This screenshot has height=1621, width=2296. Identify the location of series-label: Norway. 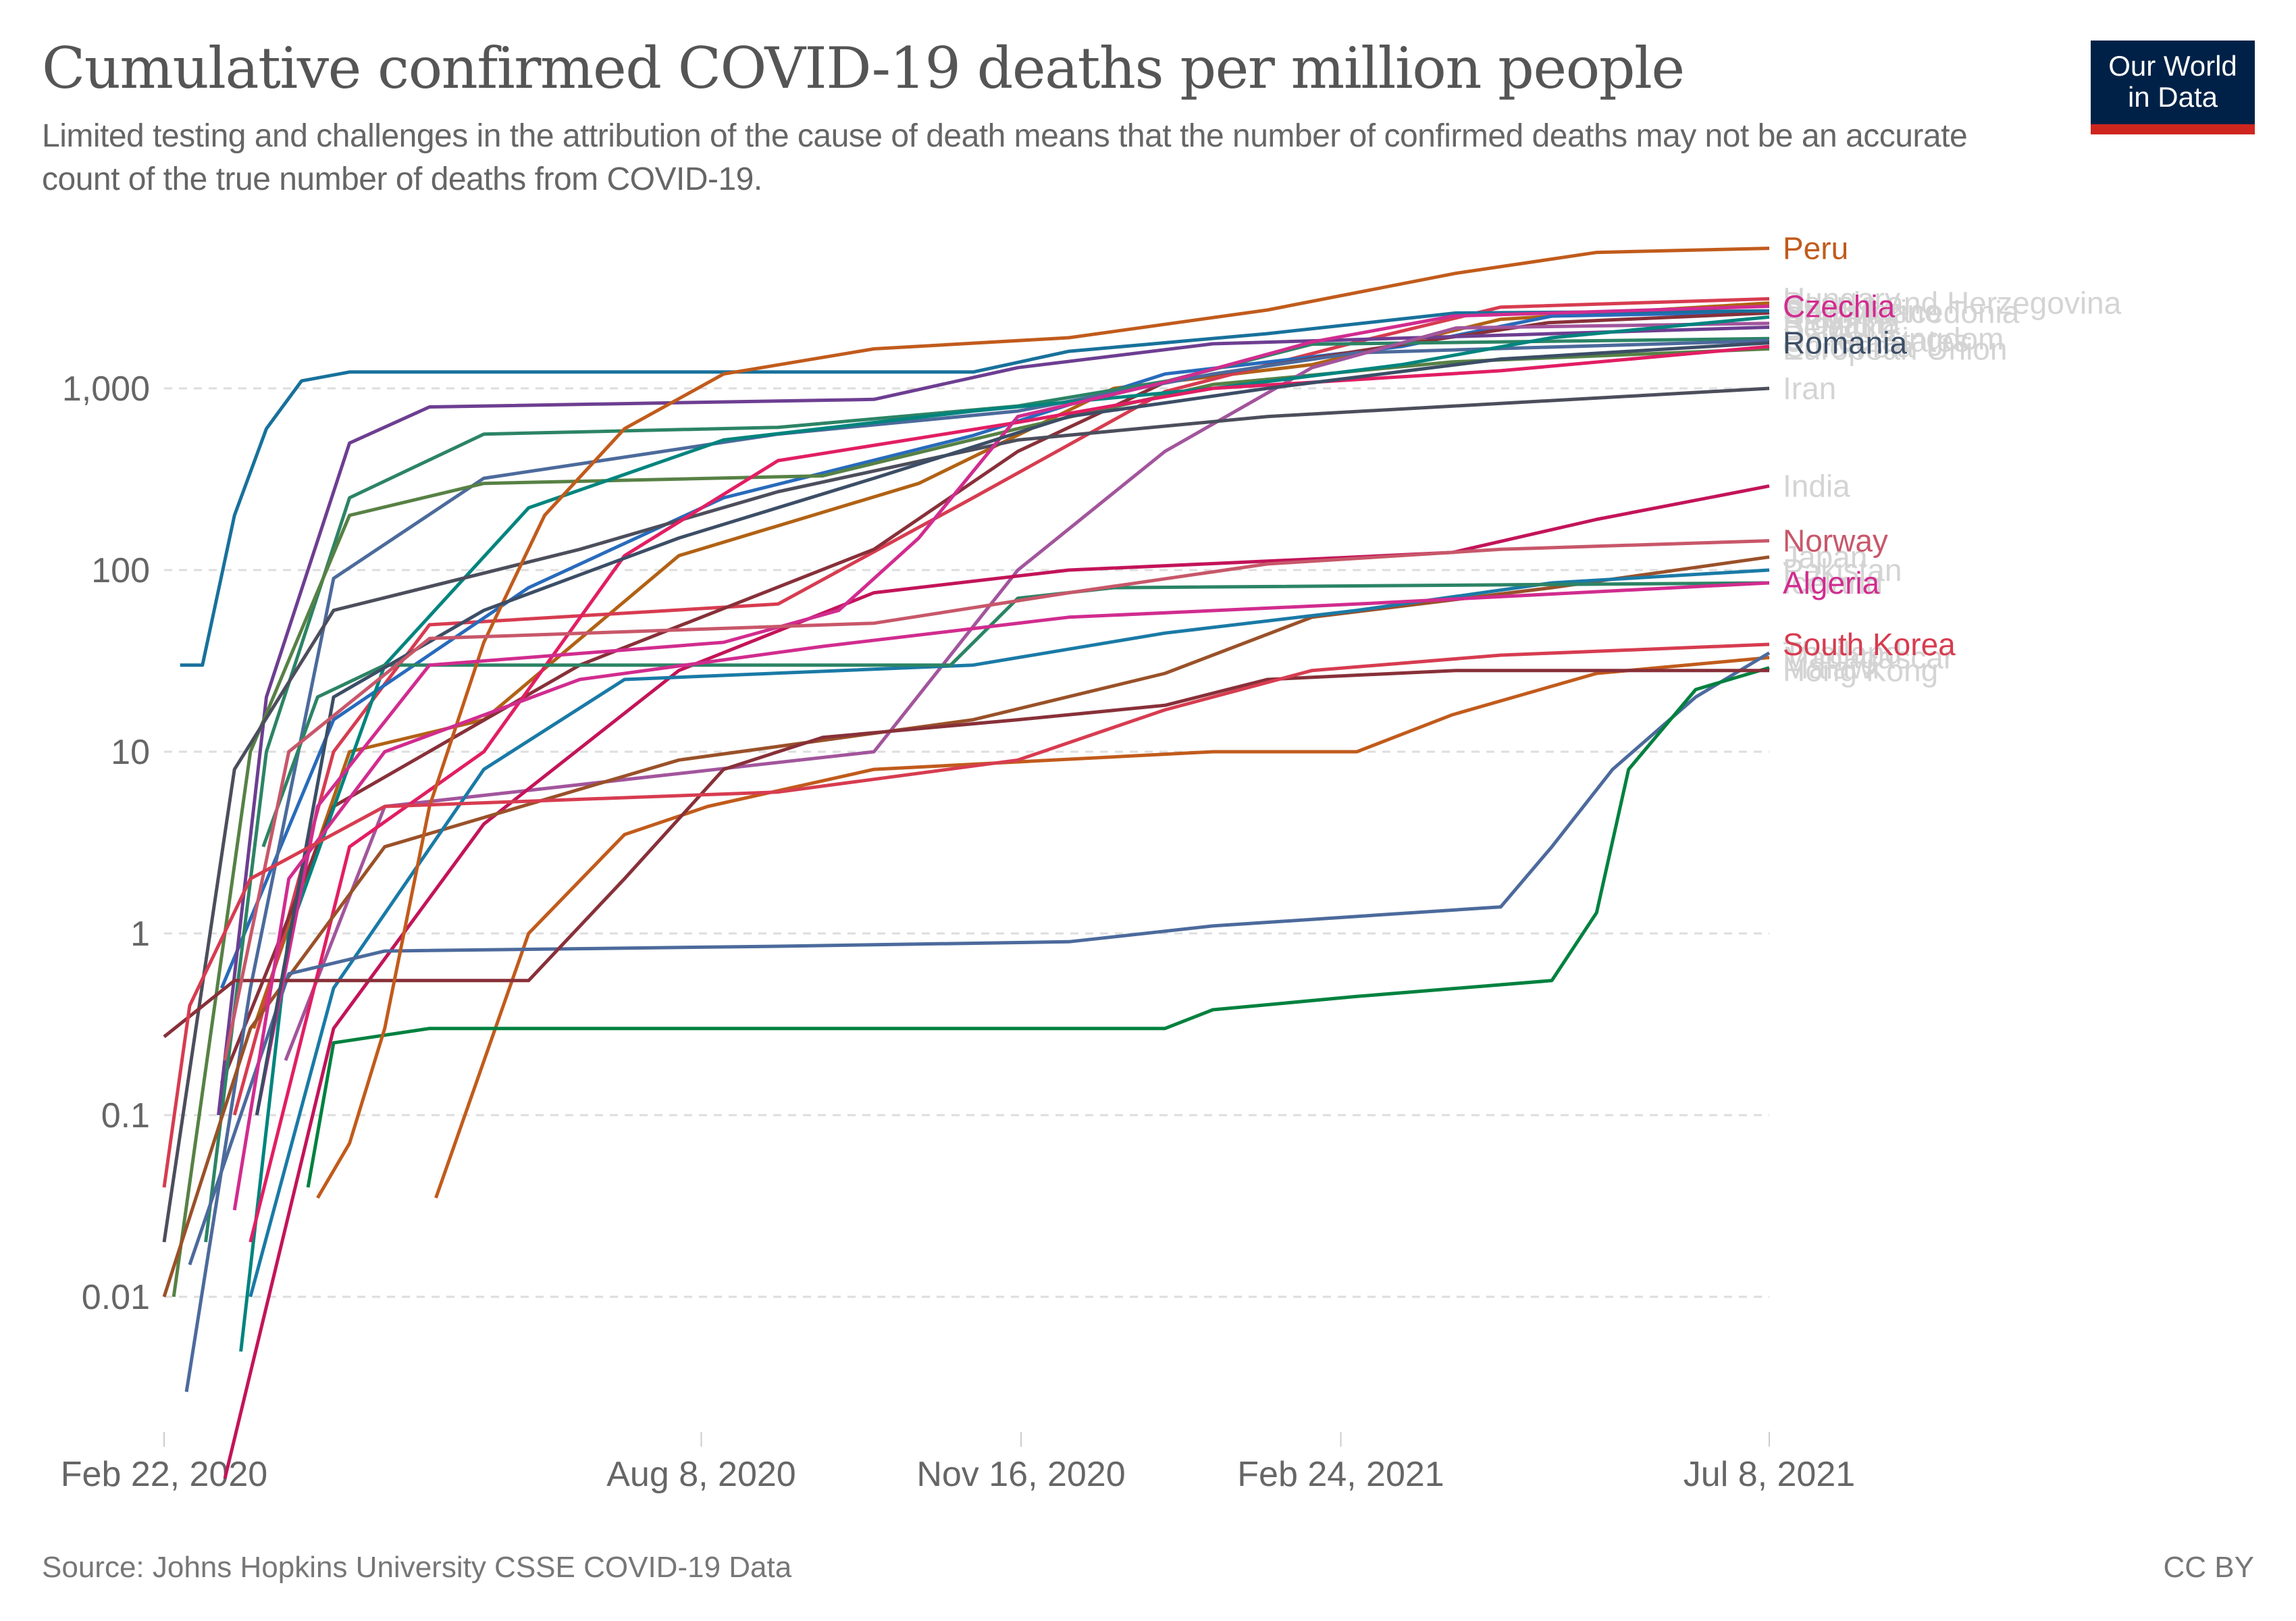
(1835, 541).